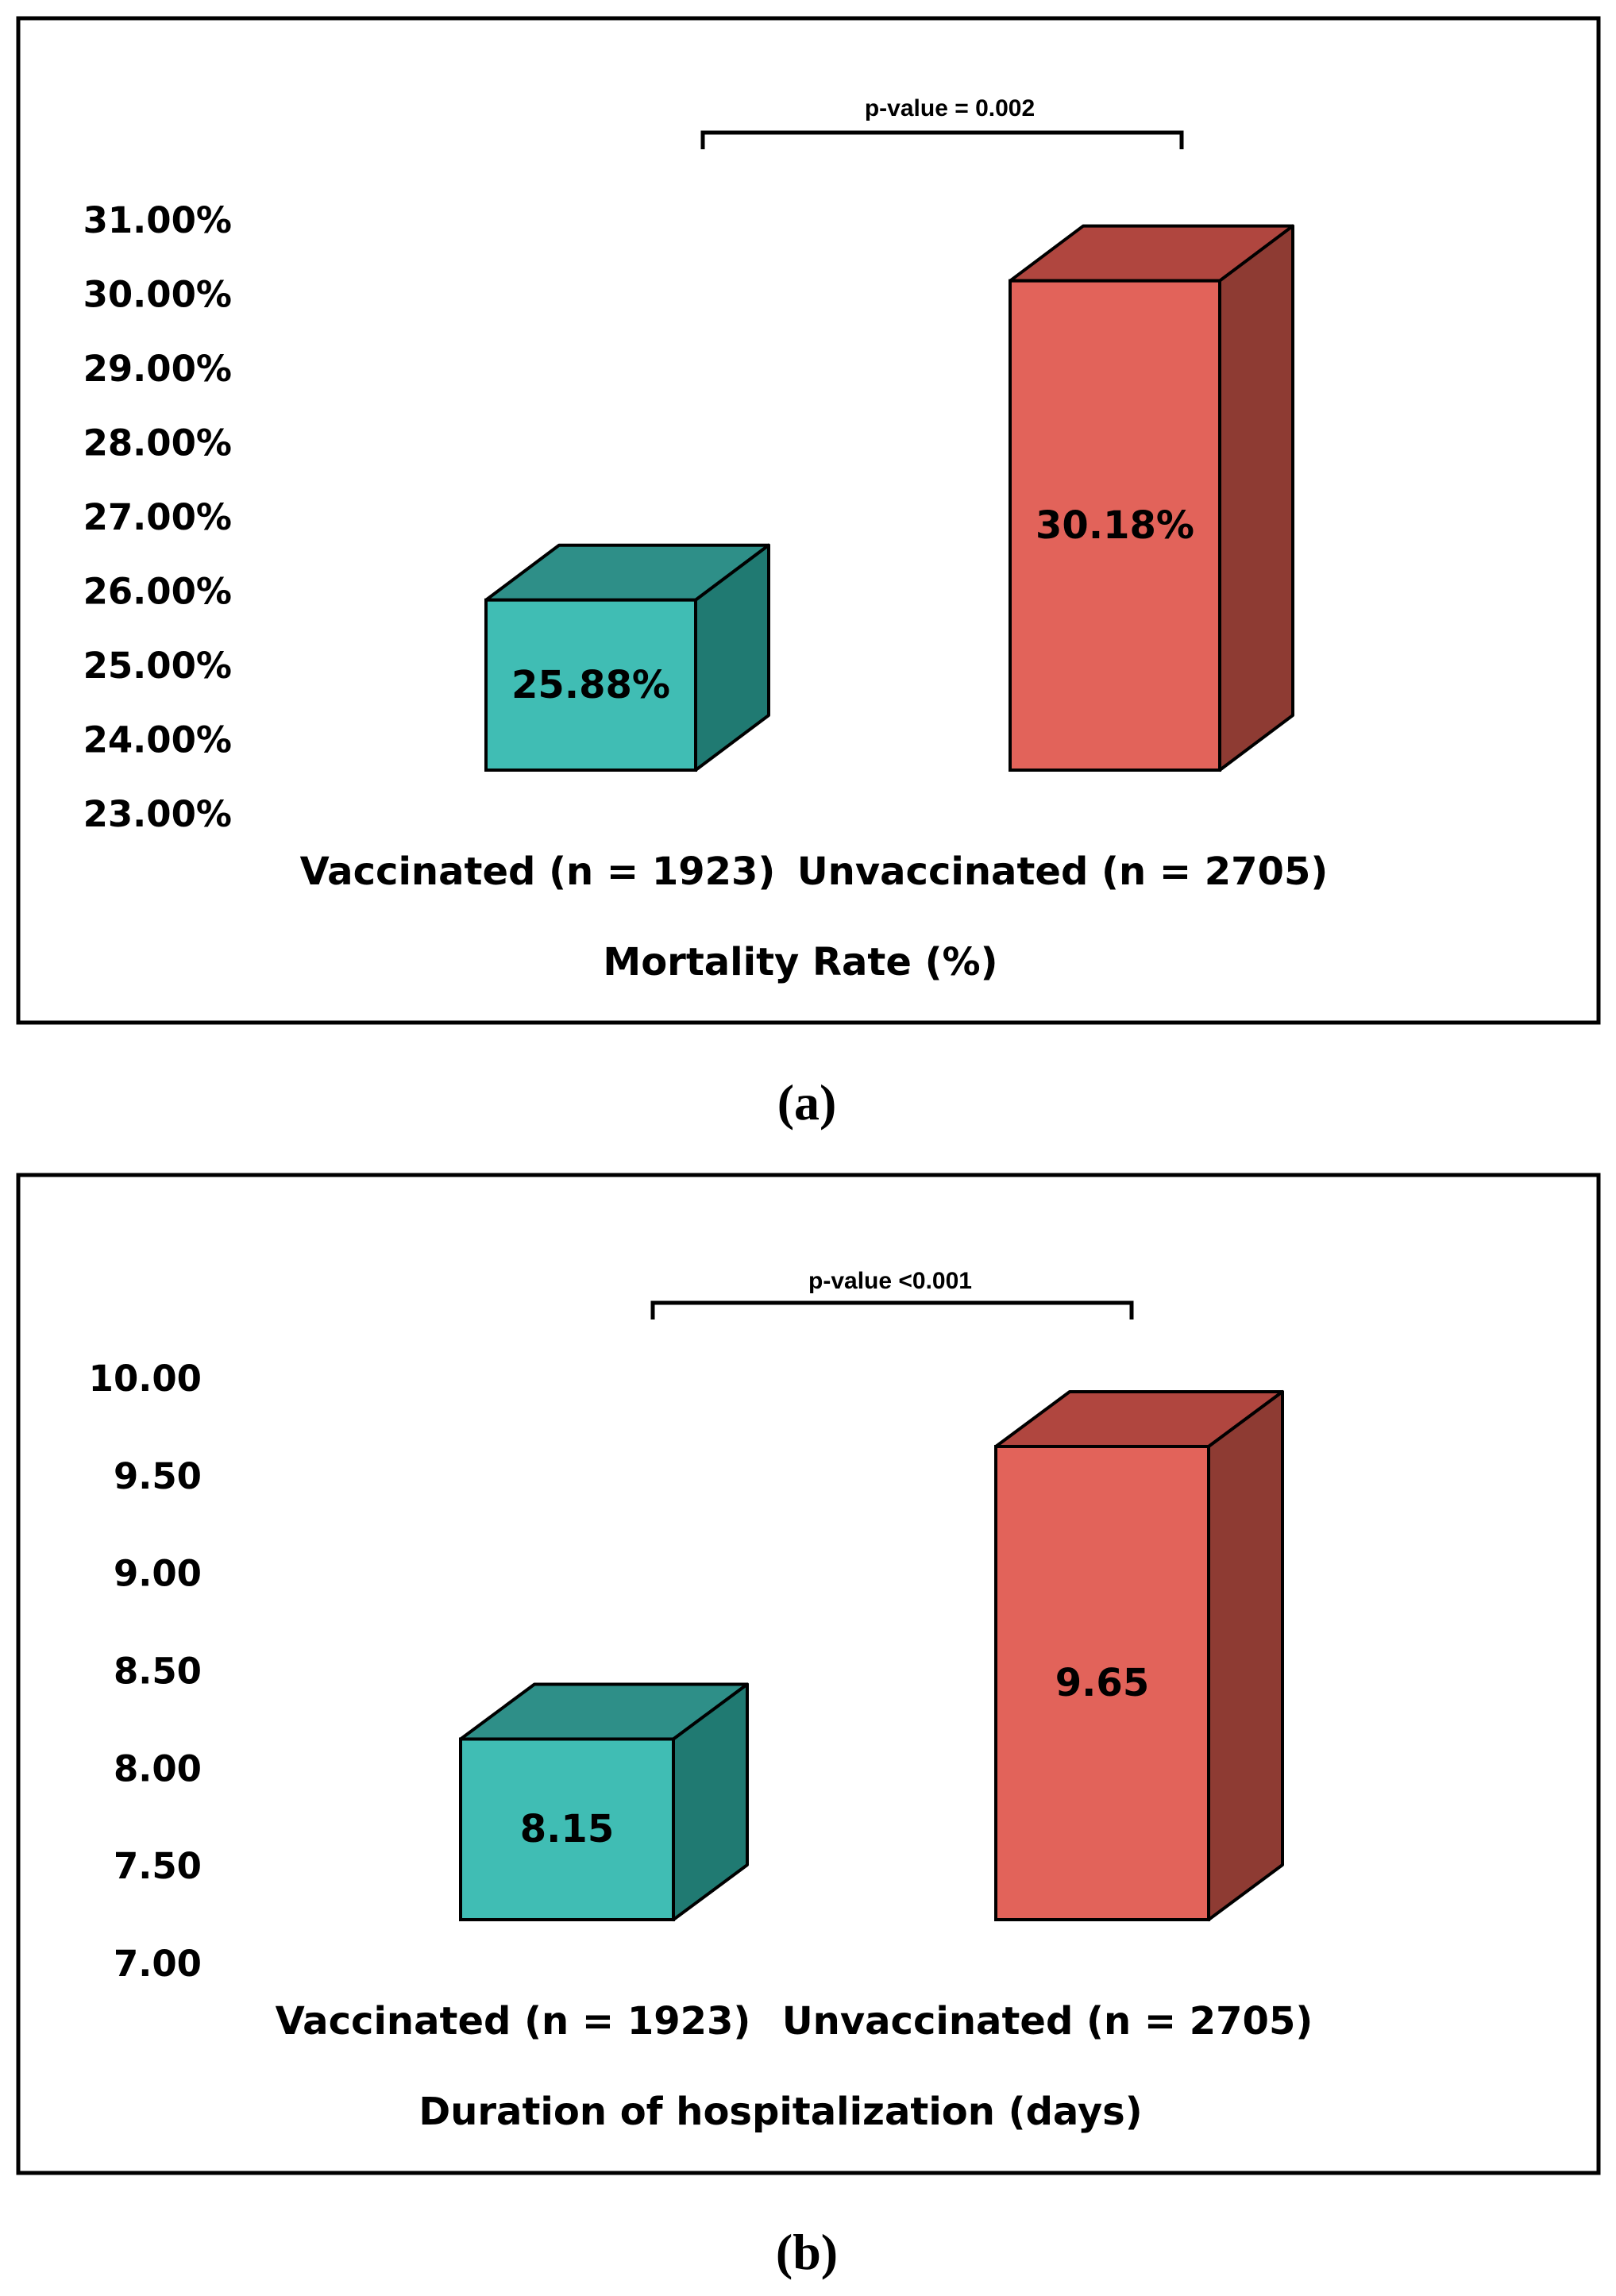 The image size is (1616, 2296). What do you see at coordinates (890, 1281) in the screenshot?
I see `panel-b-significance-label: p-value <0.001` at bounding box center [890, 1281].